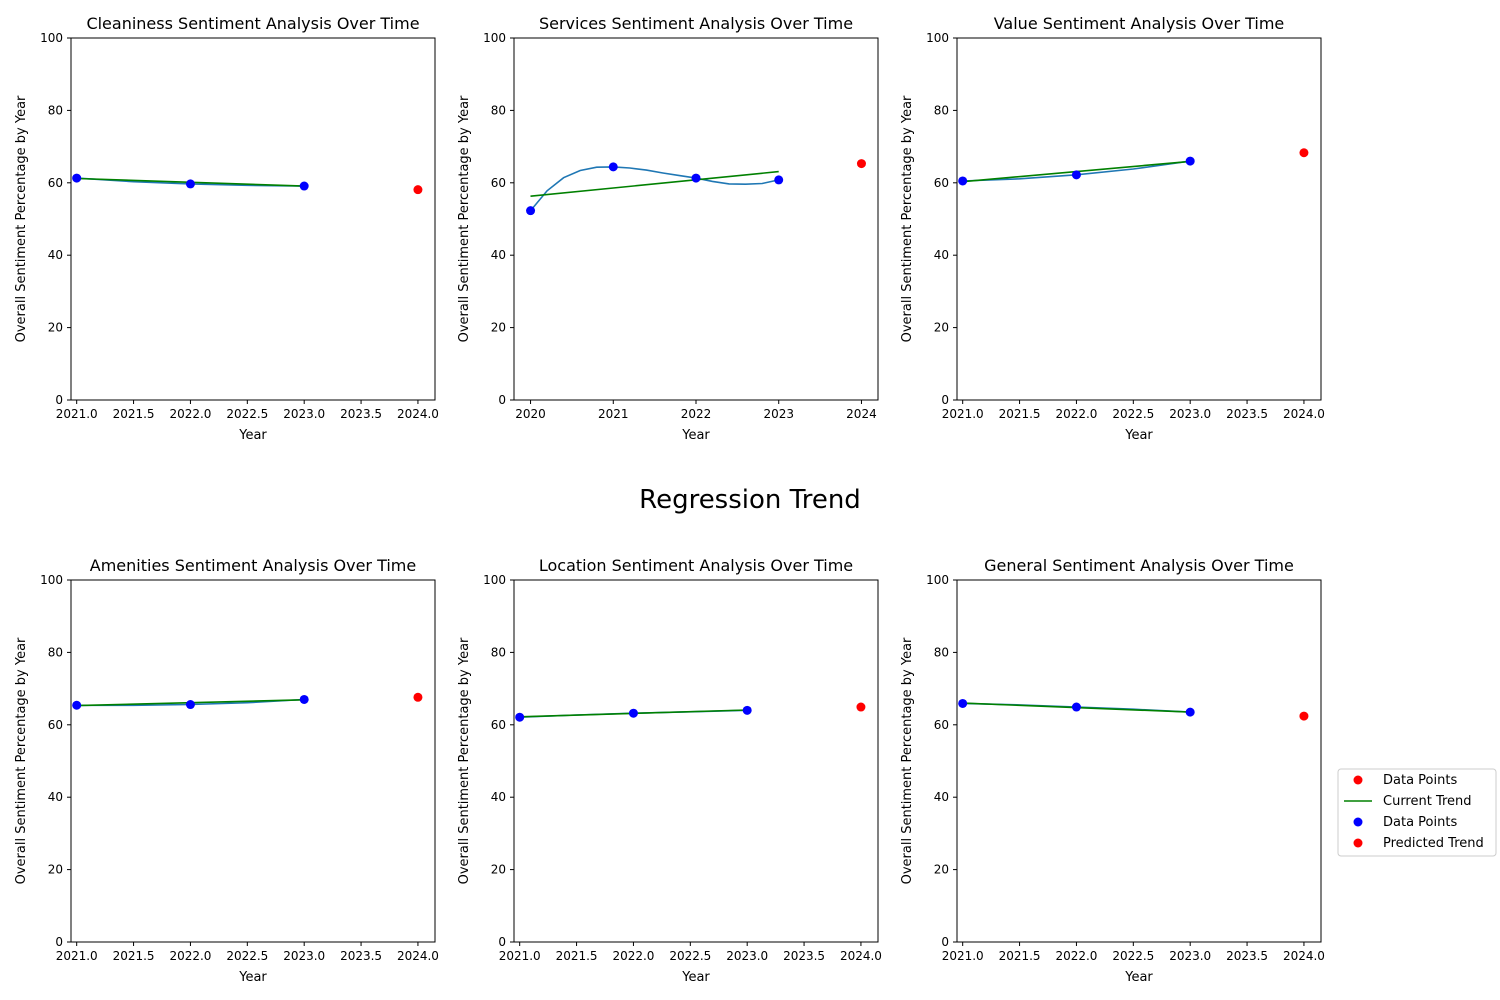  What do you see at coordinates (51, 580) in the screenshot?
I see `y-tick-label: 100` at bounding box center [51, 580].